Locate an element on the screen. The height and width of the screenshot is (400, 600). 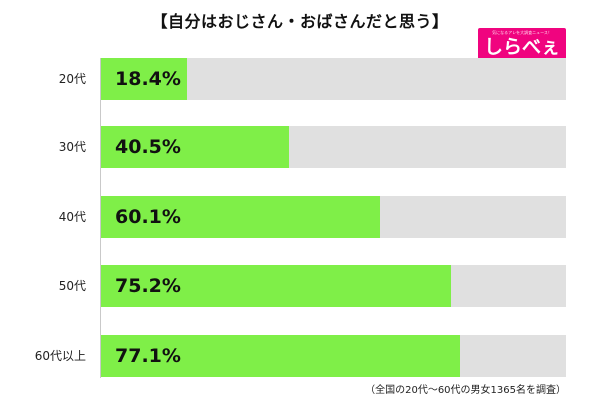
bar-value-label: 75.2% is located at coordinates (148, 286).